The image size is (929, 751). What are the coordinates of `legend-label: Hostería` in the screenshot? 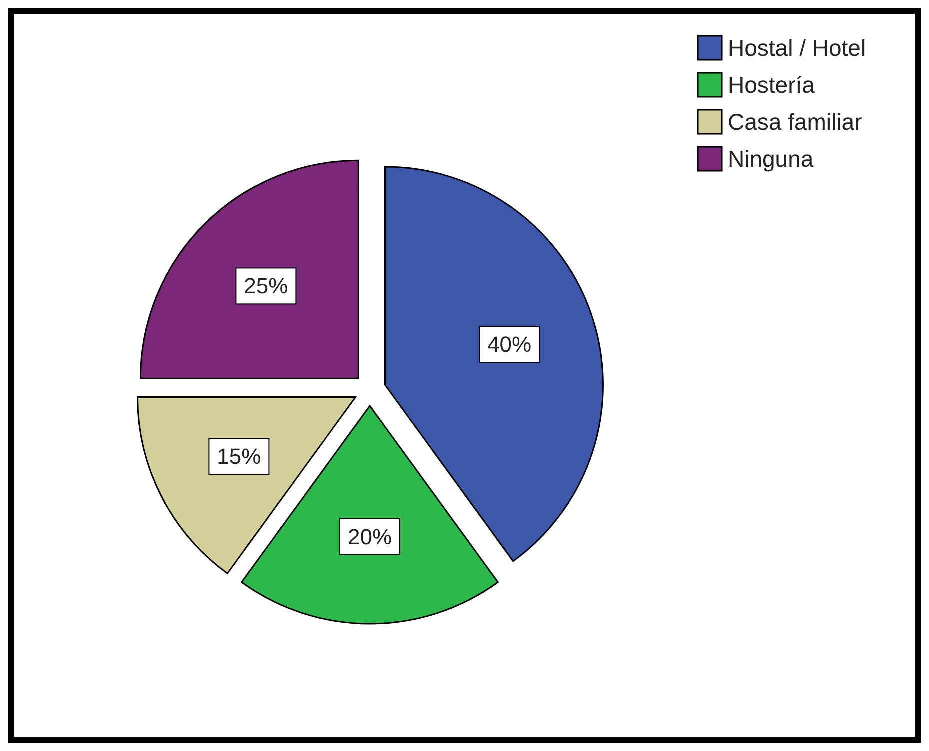 It's located at (772, 85).